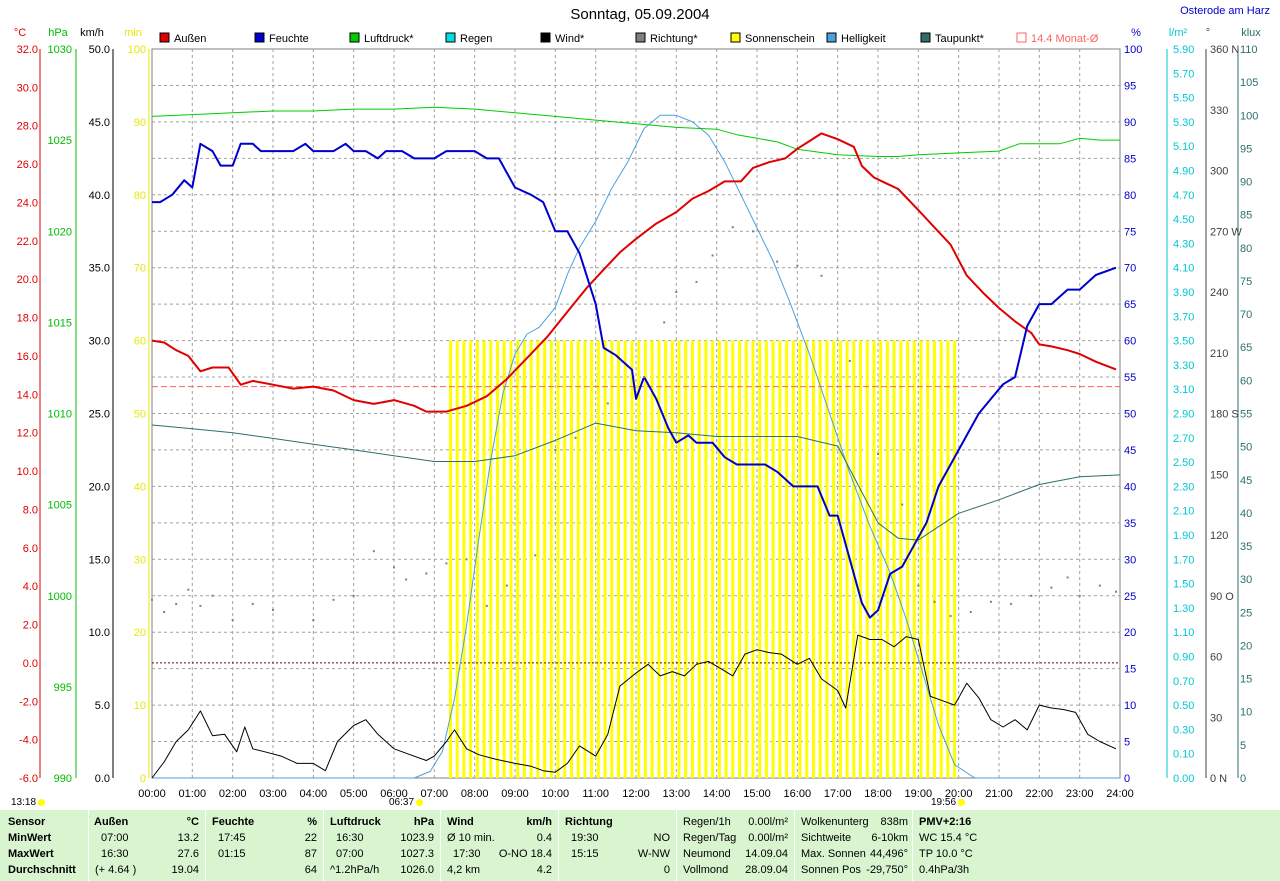 The width and height of the screenshot is (1280, 881). What do you see at coordinates (1183, 74) in the screenshot?
I see `lm2-tick-label: 5.70` at bounding box center [1183, 74].